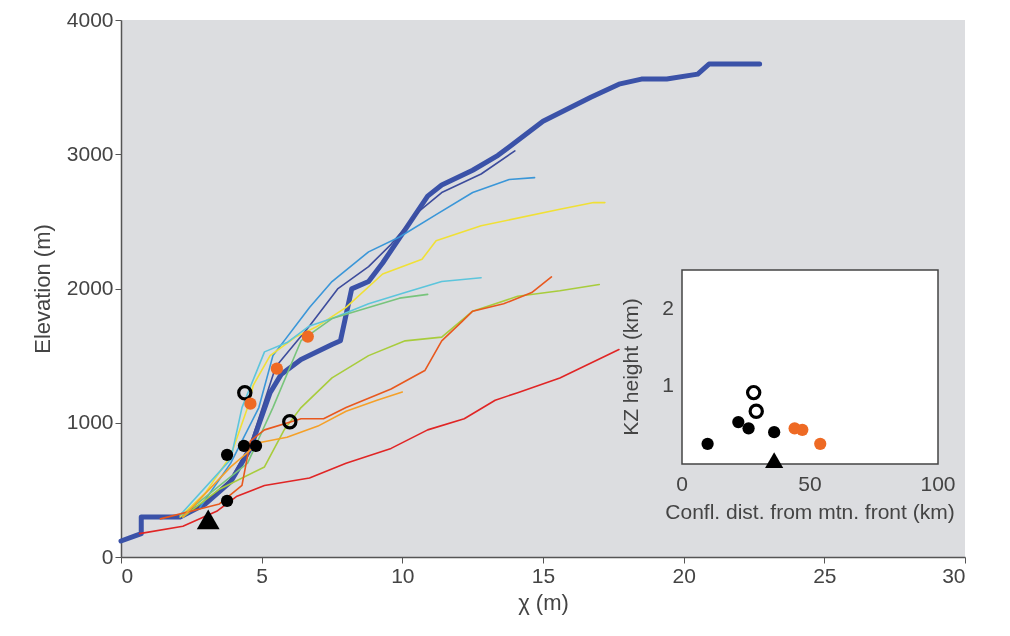  Describe the element at coordinates (630, 367) in the screenshot. I see `y-axis-title: KZ height (km)` at that location.